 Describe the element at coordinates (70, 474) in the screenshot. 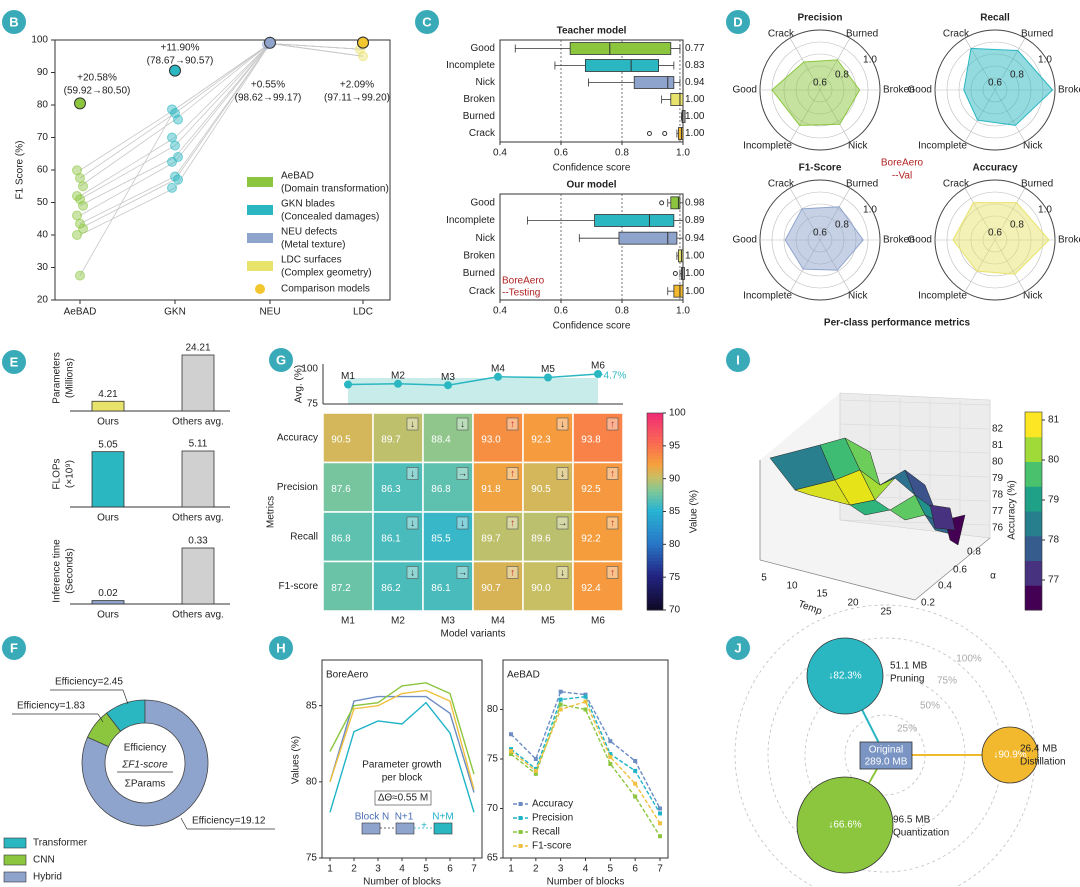

I see `y-axis-label: (×10⁹)` at that location.